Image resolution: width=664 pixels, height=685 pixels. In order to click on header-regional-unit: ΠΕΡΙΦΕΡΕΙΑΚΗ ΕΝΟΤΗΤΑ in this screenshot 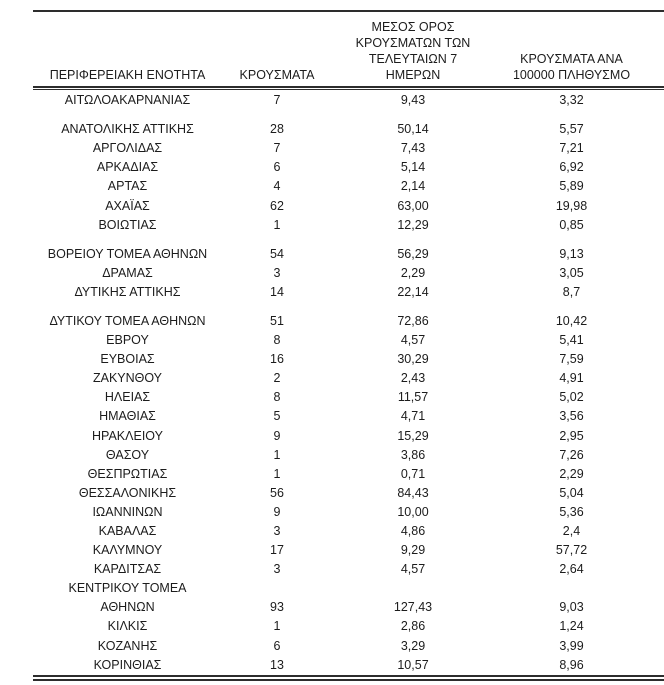, I will do `click(127, 75)`.